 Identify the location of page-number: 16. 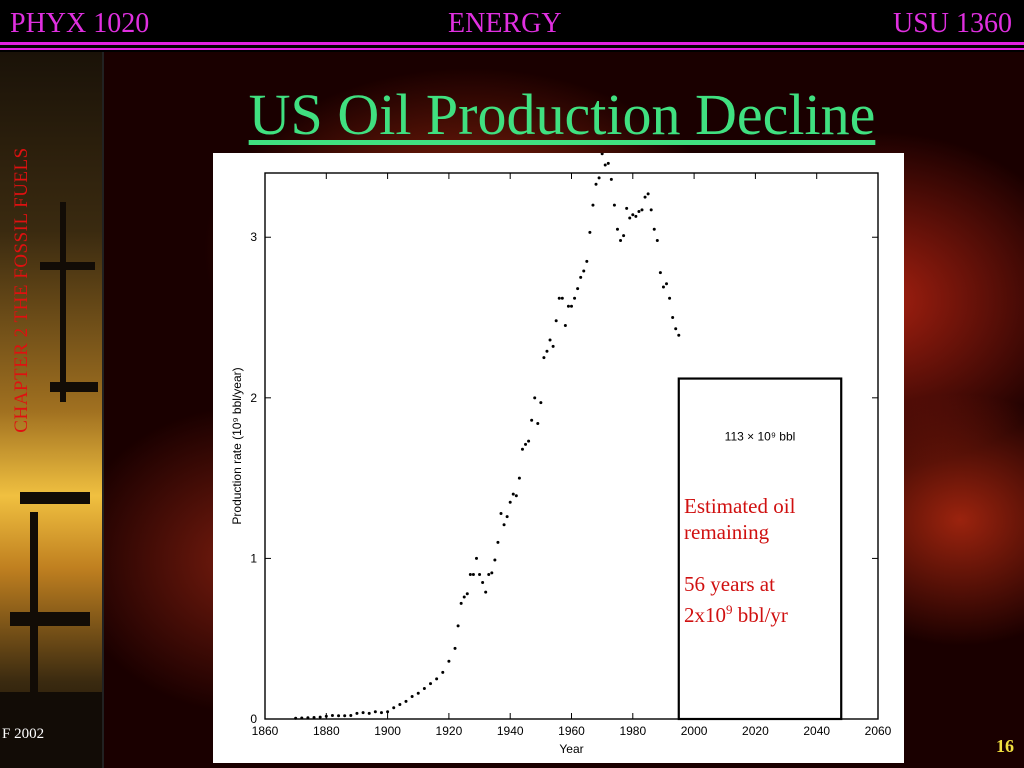
(1005, 746).